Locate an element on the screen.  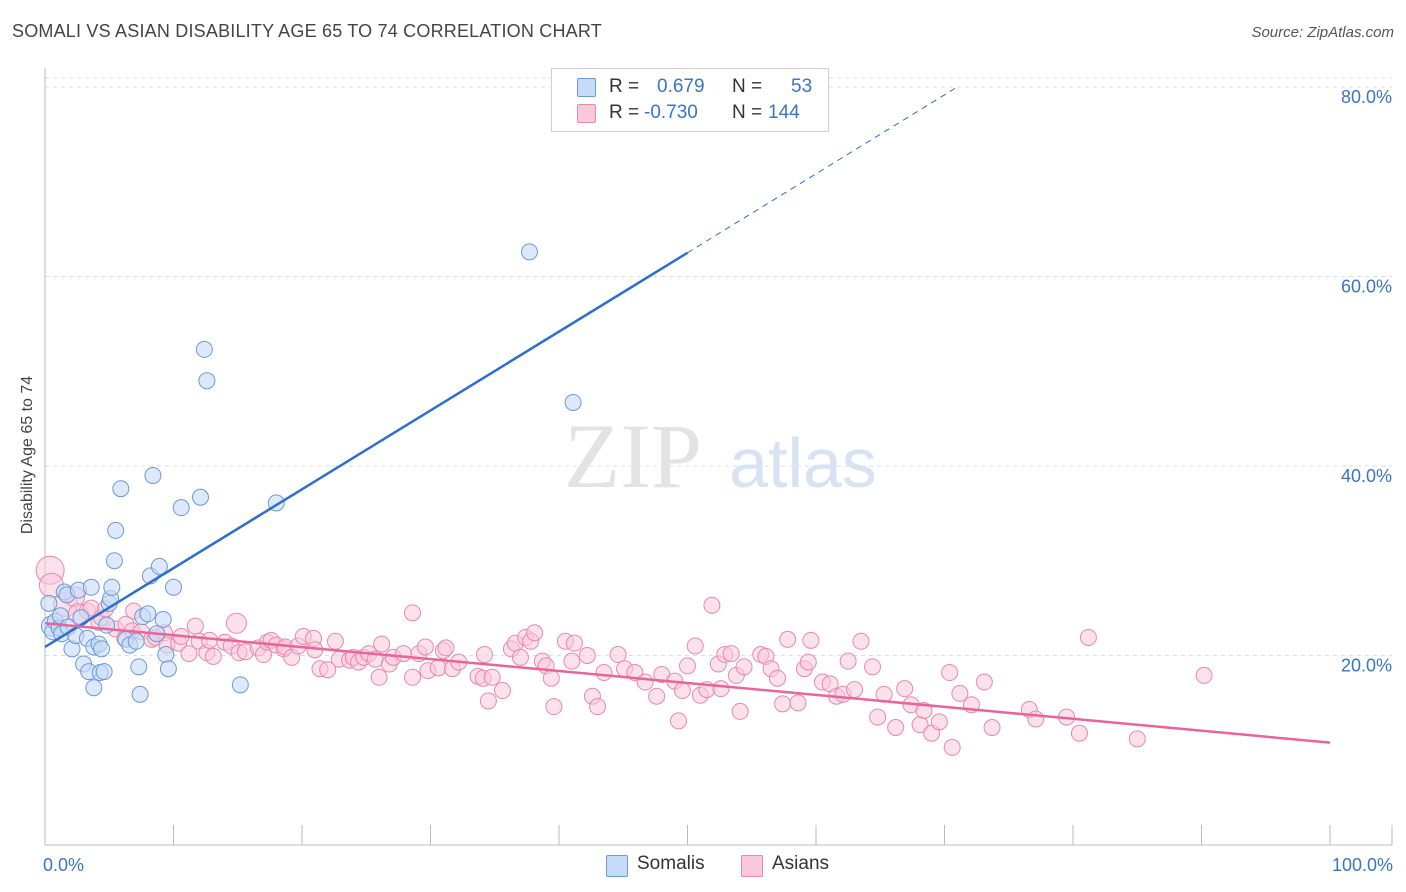
n-value: 53 is located at coordinates (802, 86).